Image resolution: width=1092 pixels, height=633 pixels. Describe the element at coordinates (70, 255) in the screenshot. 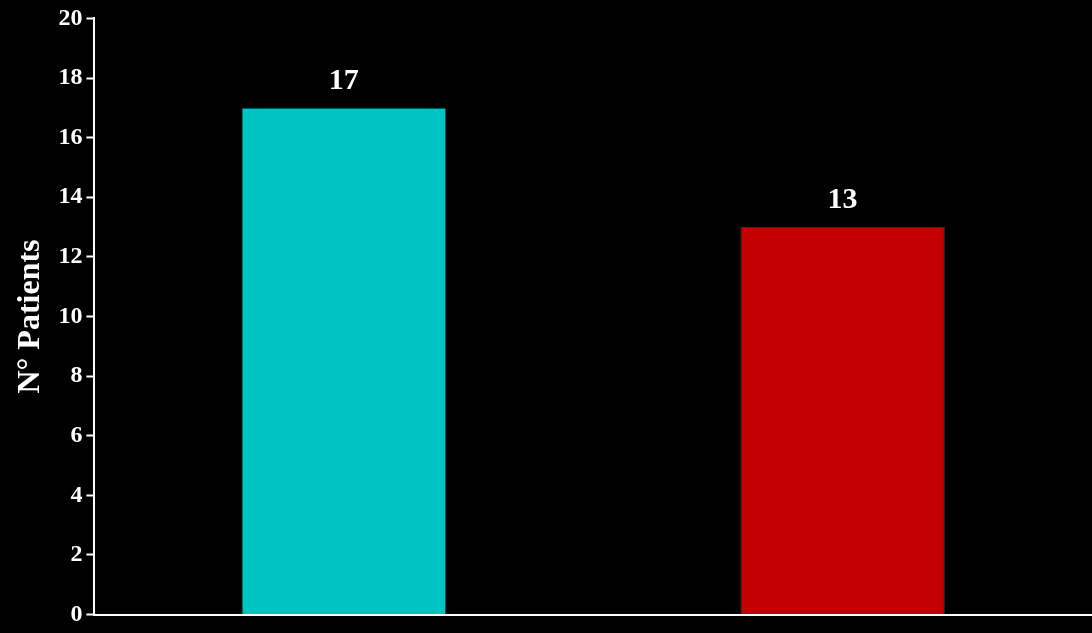

I see `y-tick-label: 12` at that location.